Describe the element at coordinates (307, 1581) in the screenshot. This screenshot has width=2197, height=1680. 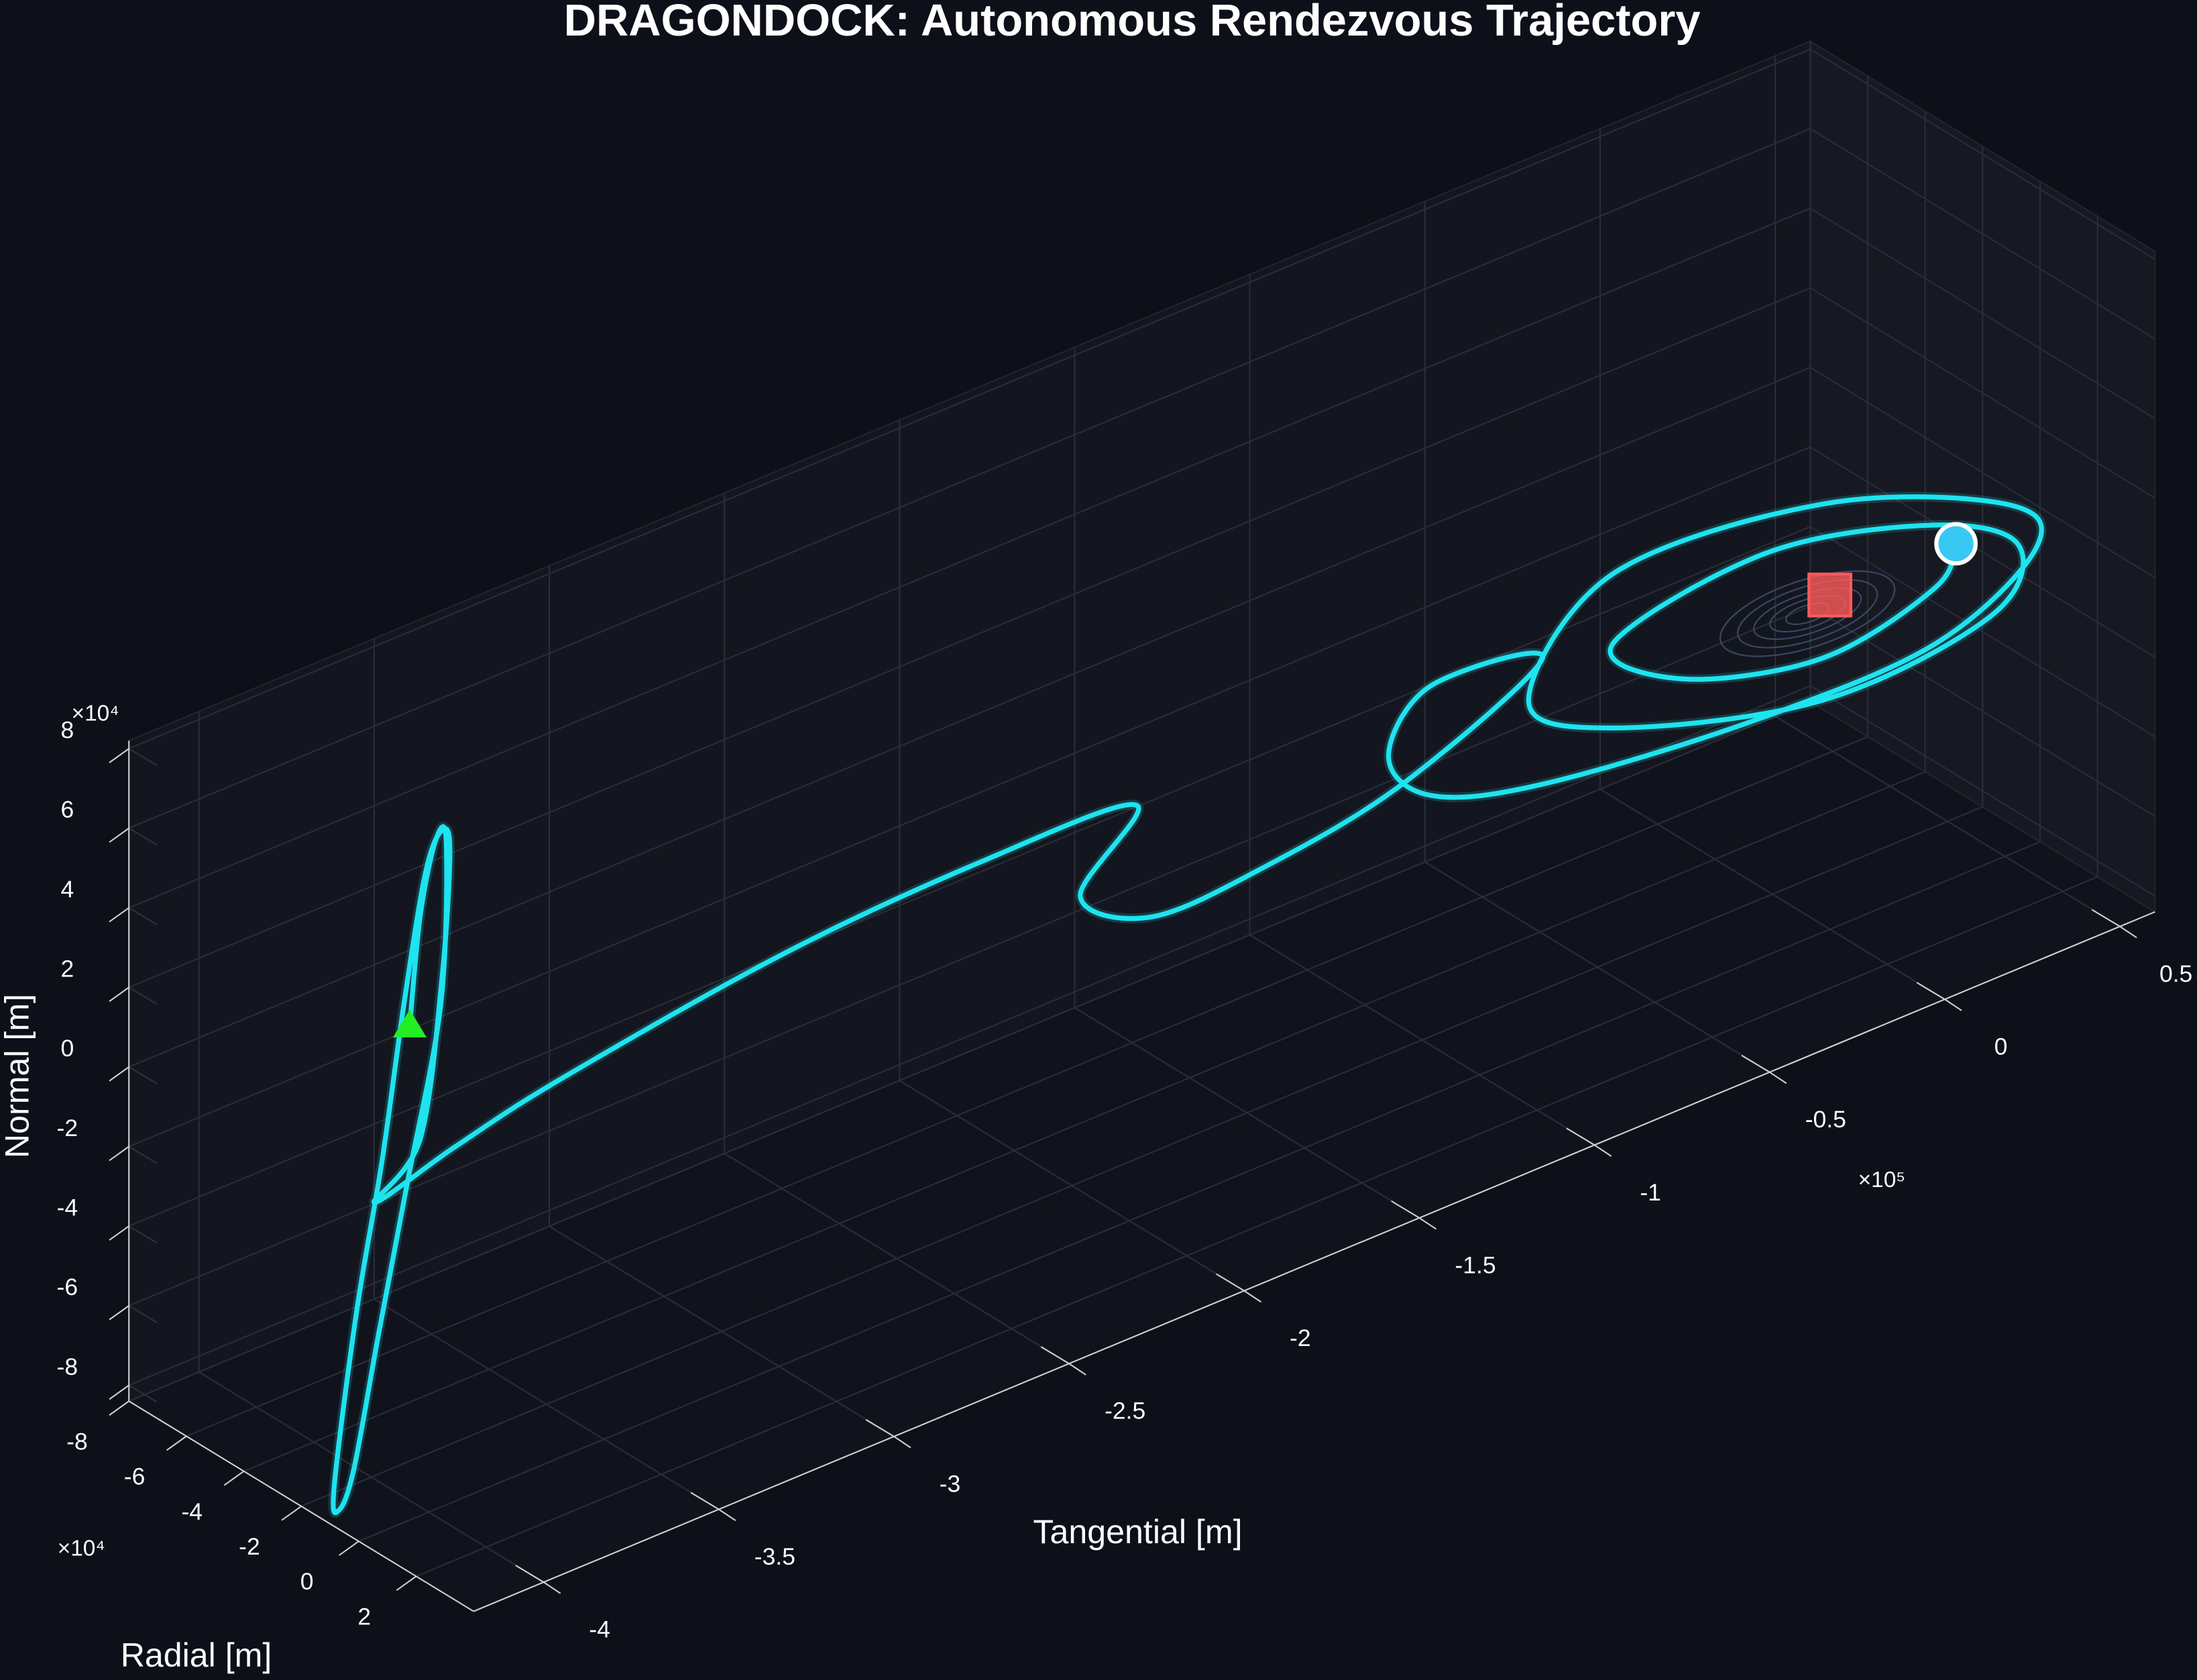
I see `y-tick-label: 0` at that location.